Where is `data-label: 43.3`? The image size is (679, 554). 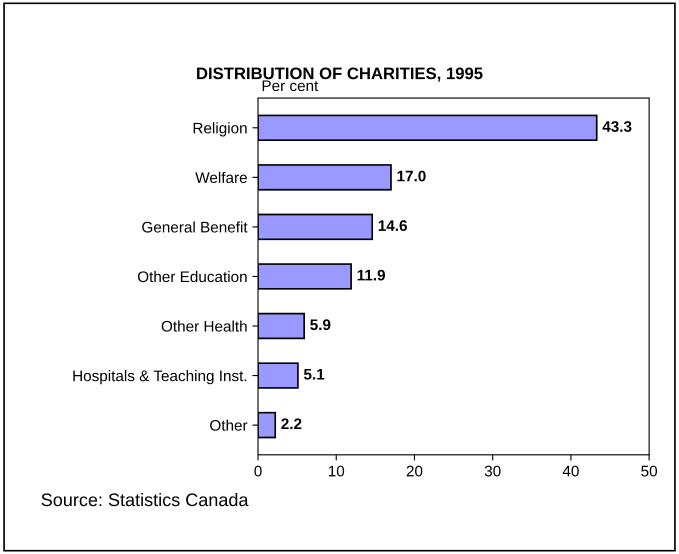 data-label: 43.3 is located at coordinates (617, 126).